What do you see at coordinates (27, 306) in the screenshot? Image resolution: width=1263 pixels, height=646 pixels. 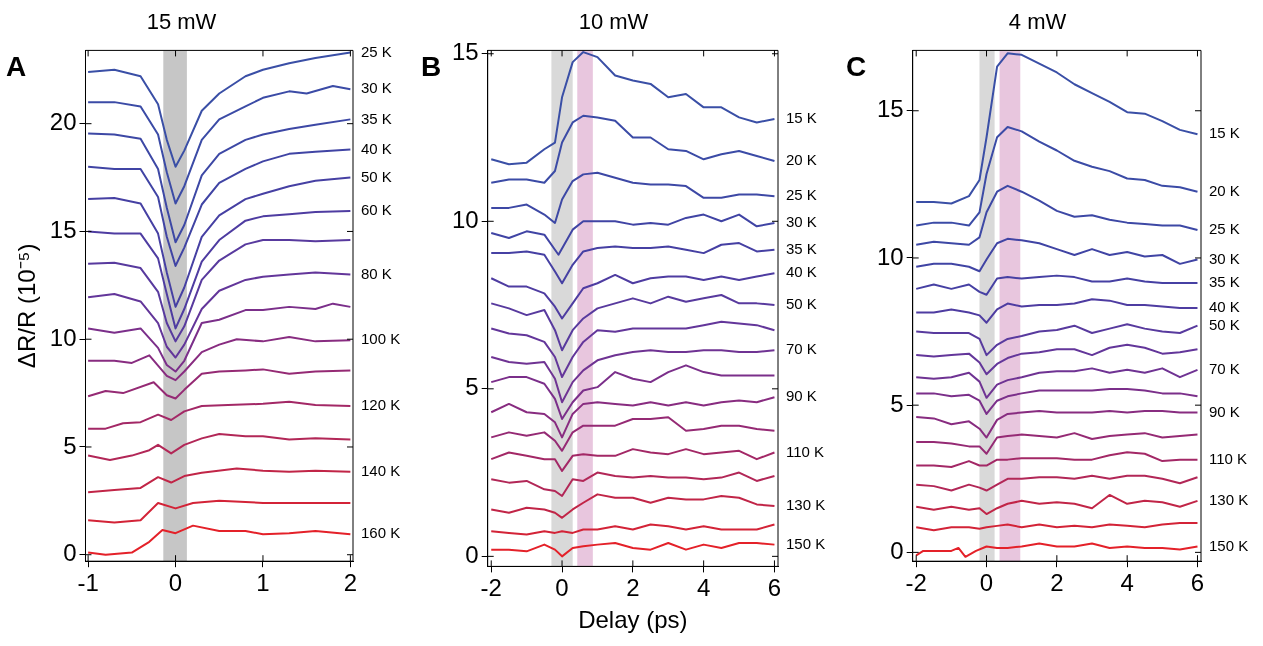 I see `y-axis-title: ΔR/R (10⁻⁵)` at bounding box center [27, 306].